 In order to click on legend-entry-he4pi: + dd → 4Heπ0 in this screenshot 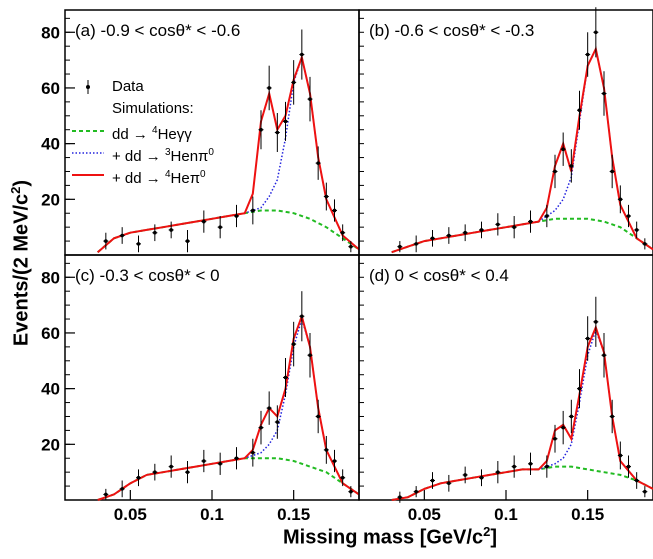, I will do `click(170, 175)`.